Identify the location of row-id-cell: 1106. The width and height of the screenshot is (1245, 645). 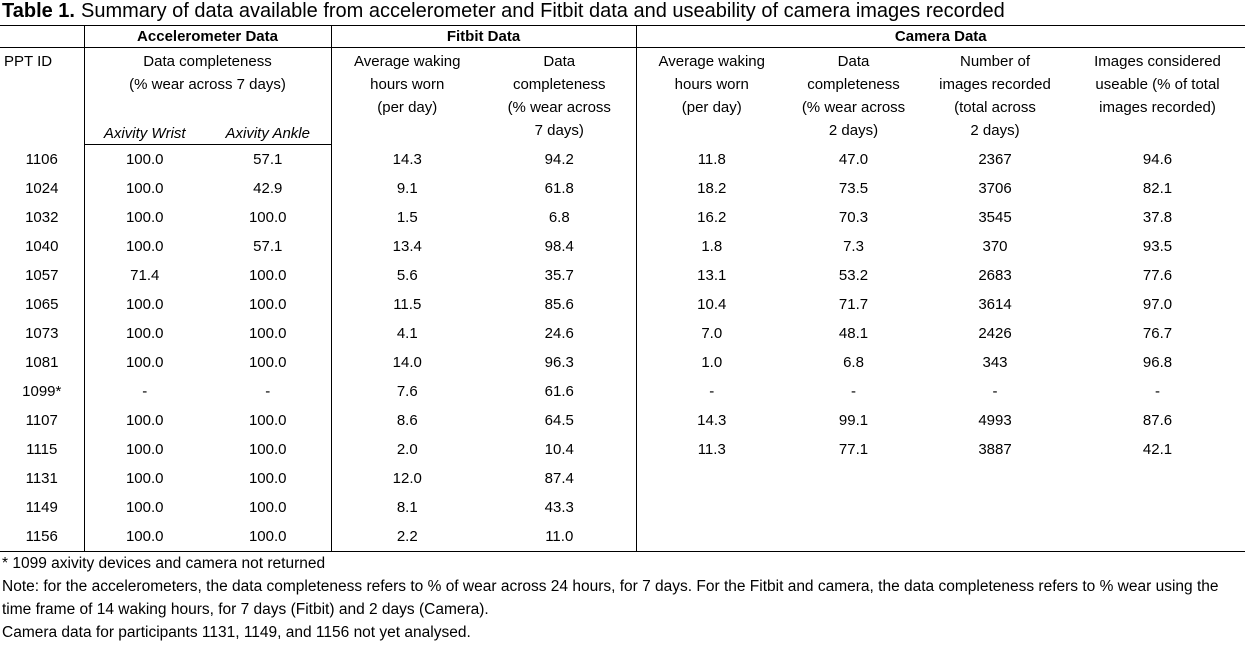
(41, 159).